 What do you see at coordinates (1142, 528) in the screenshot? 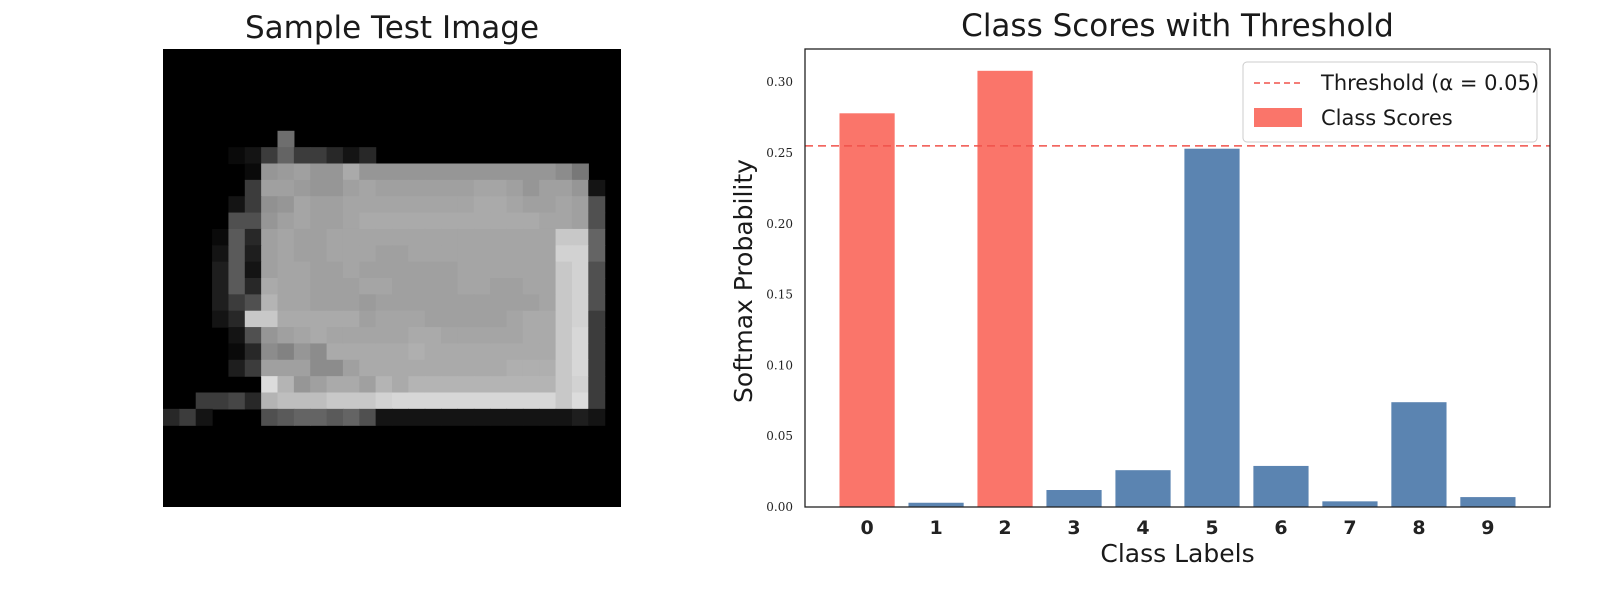
I see `x-tick-label: 4` at bounding box center [1142, 528].